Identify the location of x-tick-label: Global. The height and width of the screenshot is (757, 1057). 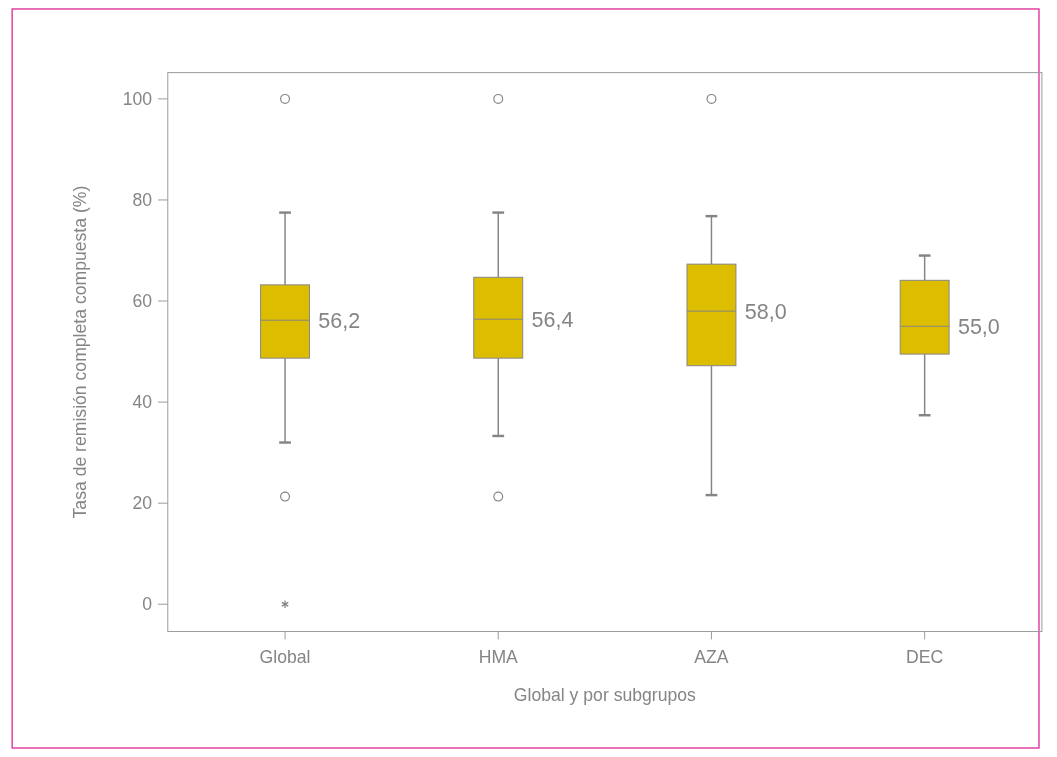
(285, 656).